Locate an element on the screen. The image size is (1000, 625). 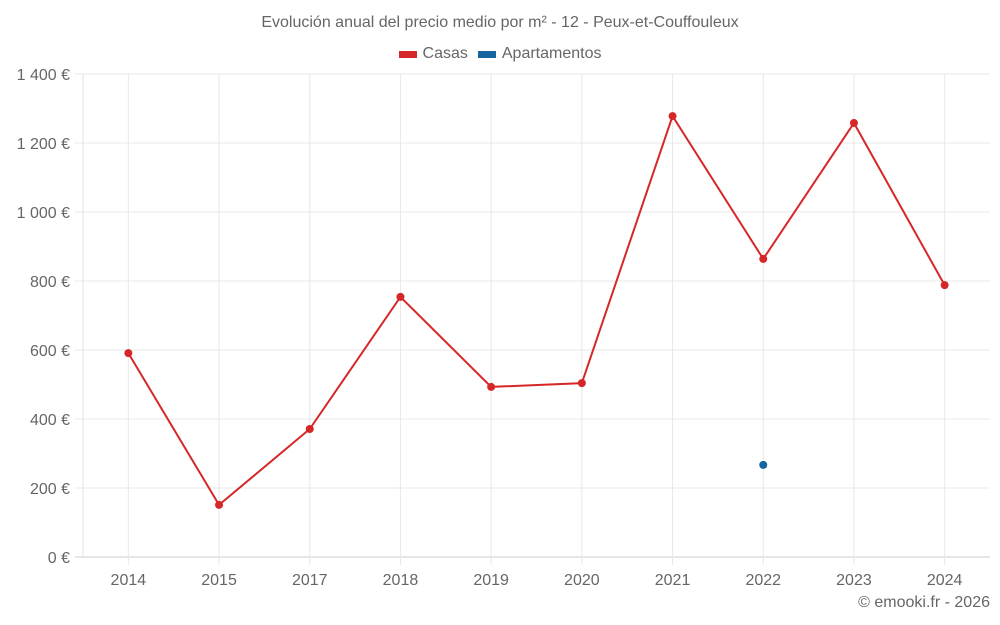
x-axis-tick-label: 2022 is located at coordinates (763, 580).